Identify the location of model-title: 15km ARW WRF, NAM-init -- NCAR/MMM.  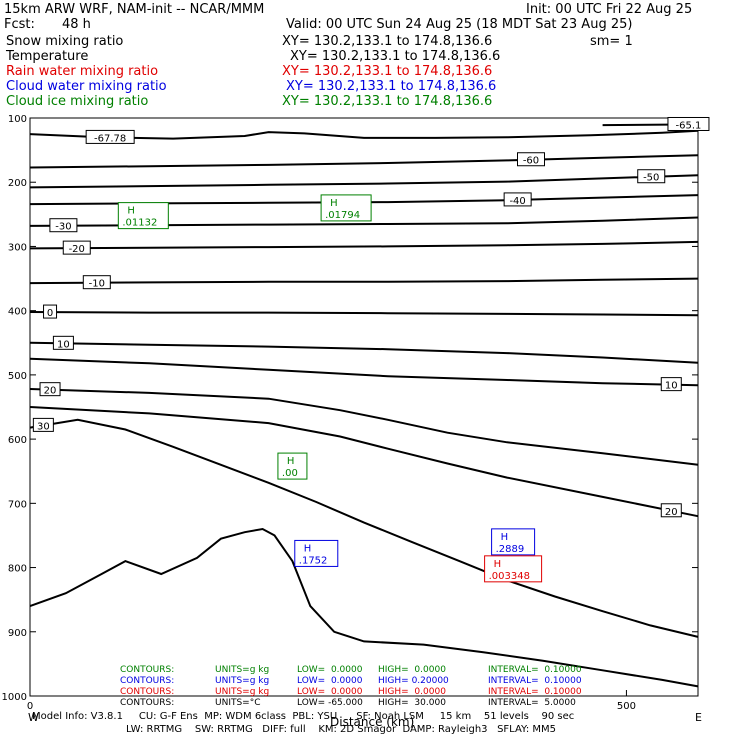
(134, 9).